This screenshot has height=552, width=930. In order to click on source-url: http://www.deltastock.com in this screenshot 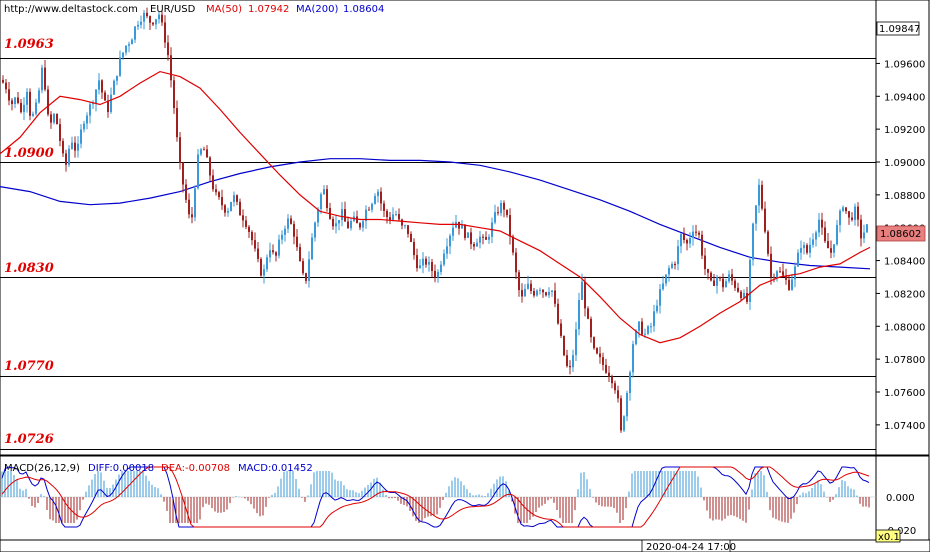, I will do `click(71, 9)`.